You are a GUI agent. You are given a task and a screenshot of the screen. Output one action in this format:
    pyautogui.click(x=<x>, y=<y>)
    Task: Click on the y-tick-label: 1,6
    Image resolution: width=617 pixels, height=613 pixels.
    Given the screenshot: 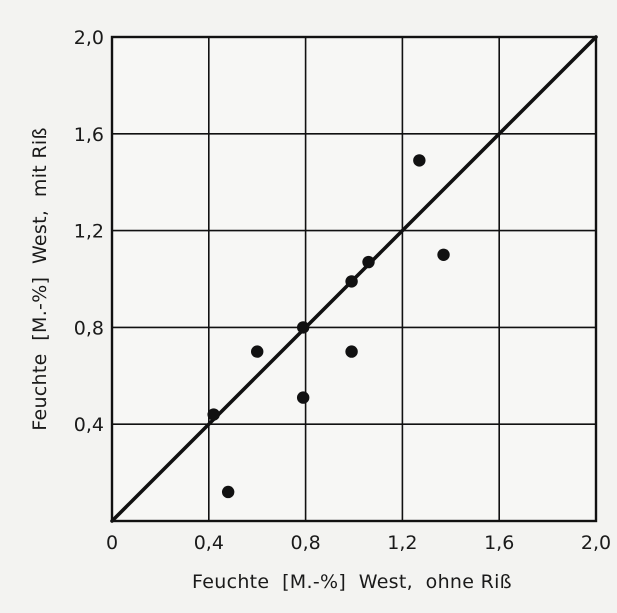 What is the action you would take?
    pyautogui.click(x=89, y=135)
    